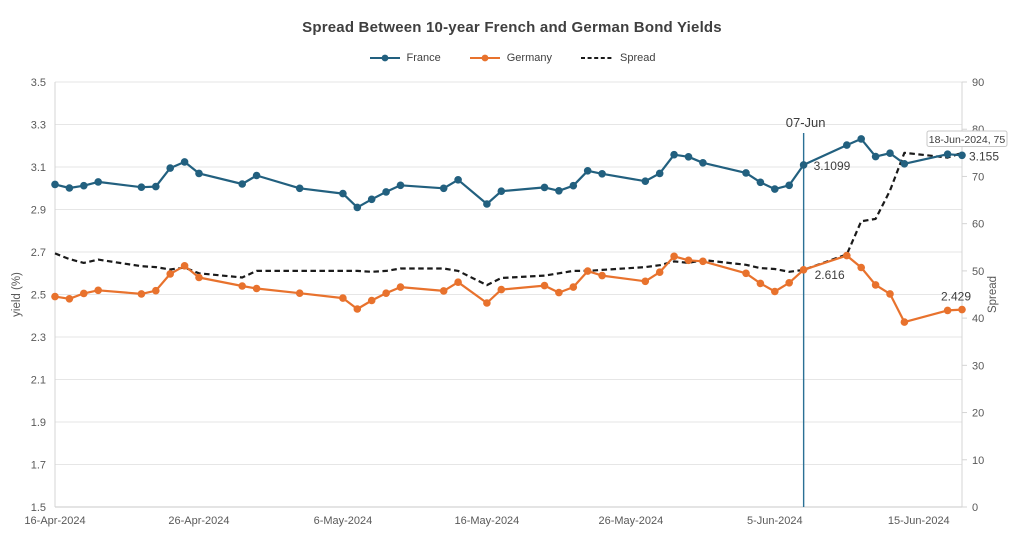  Describe the element at coordinates (978, 414) in the screenshot. I see `right-axis-tick-label: 20` at that location.